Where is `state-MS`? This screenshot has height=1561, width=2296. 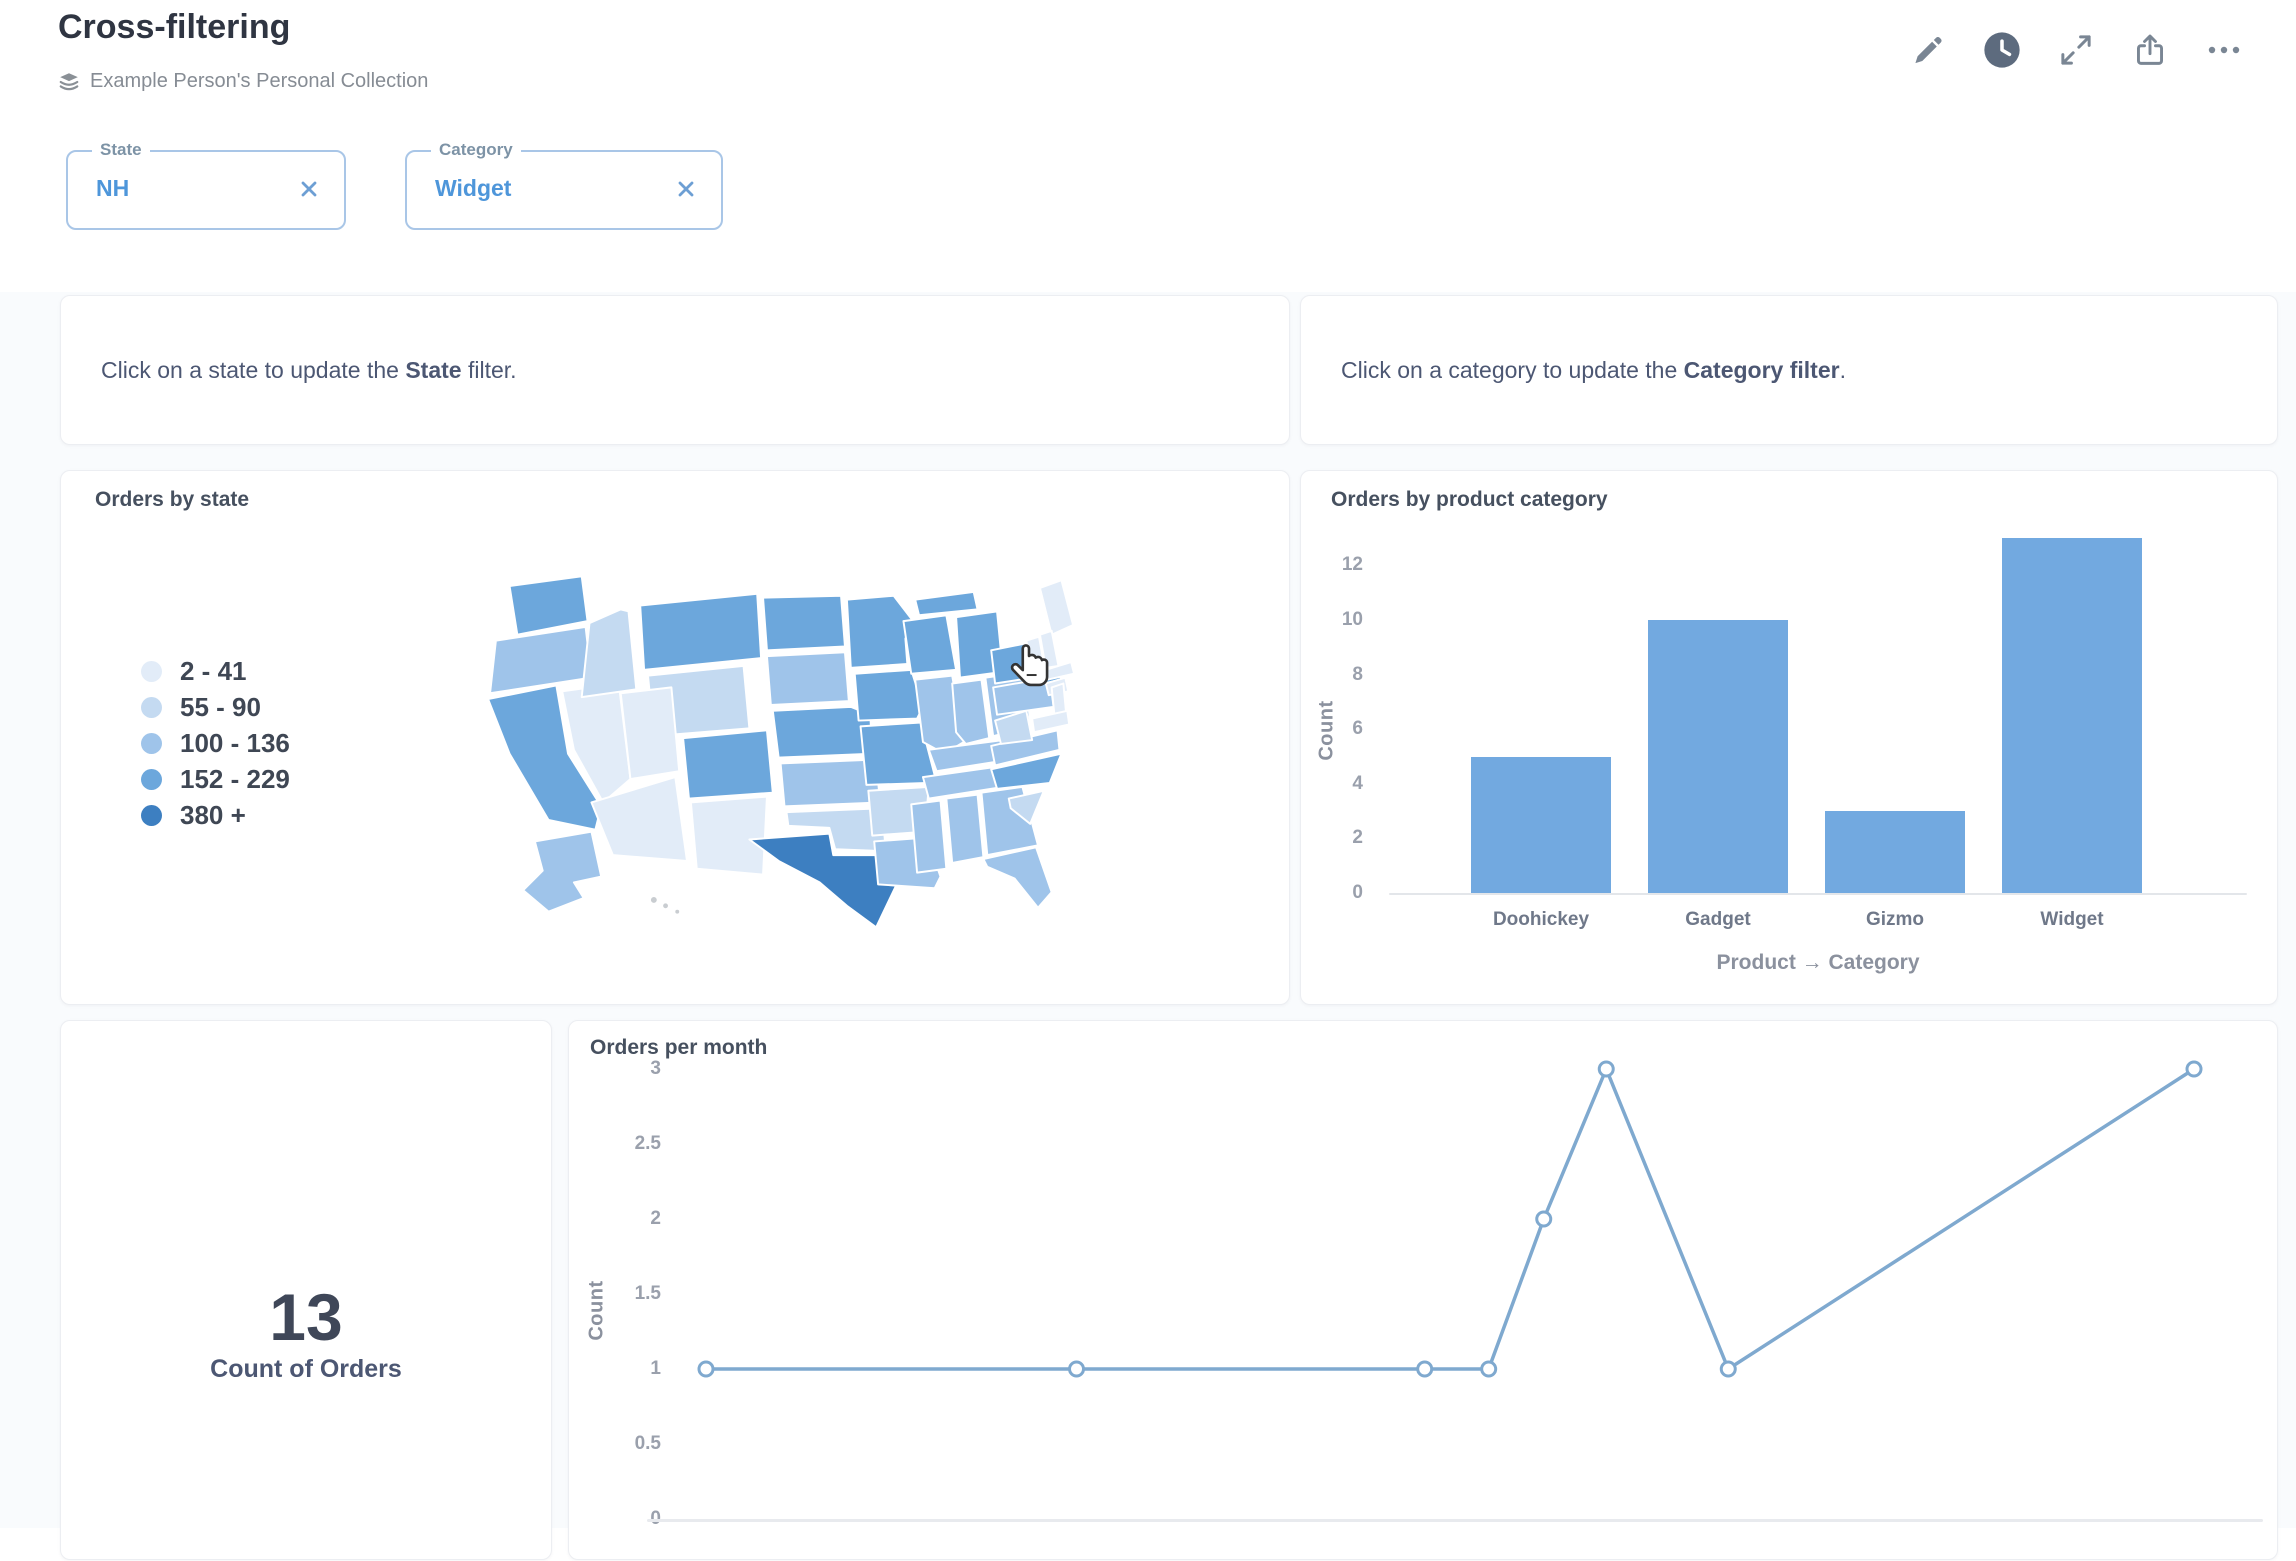
state-MS is located at coordinates (929, 836).